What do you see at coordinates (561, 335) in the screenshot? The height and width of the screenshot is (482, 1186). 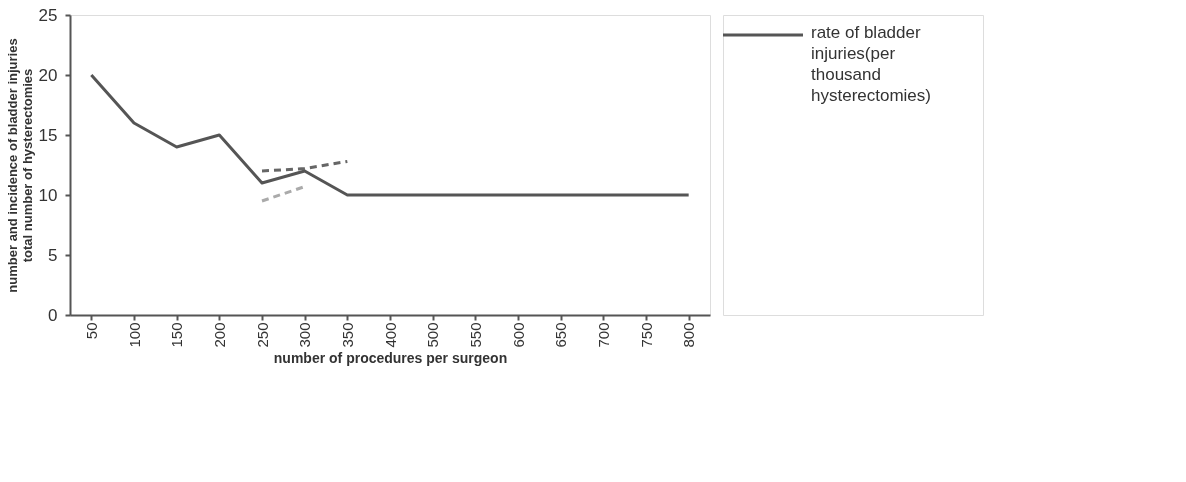 I see `x-tick-label: 650` at bounding box center [561, 335].